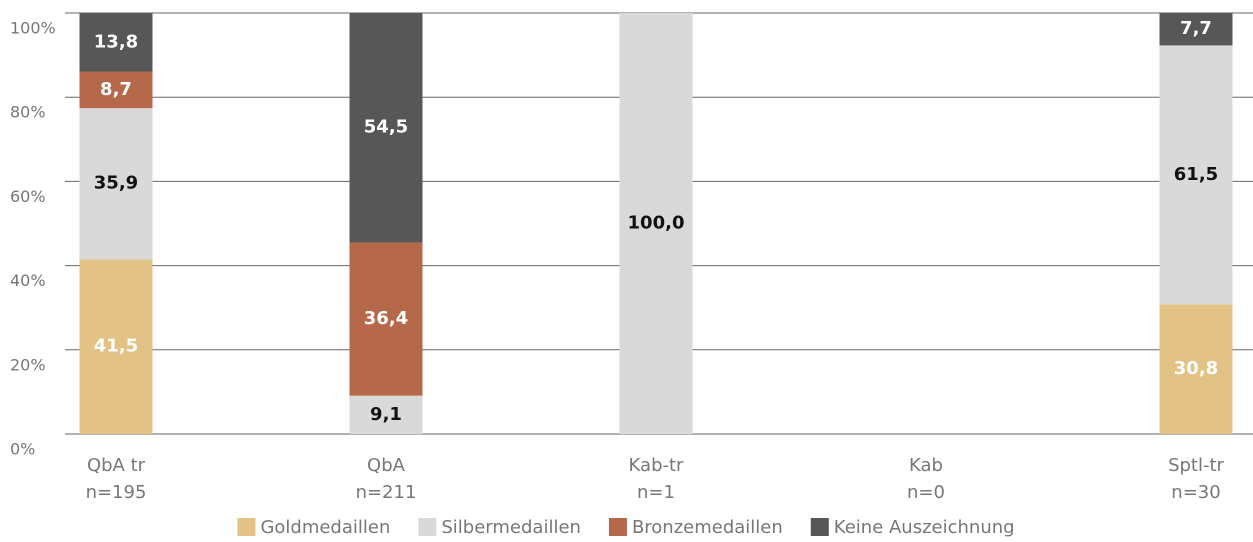 The image size is (1253, 542). I want to click on data-label: 54,5, so click(386, 127).